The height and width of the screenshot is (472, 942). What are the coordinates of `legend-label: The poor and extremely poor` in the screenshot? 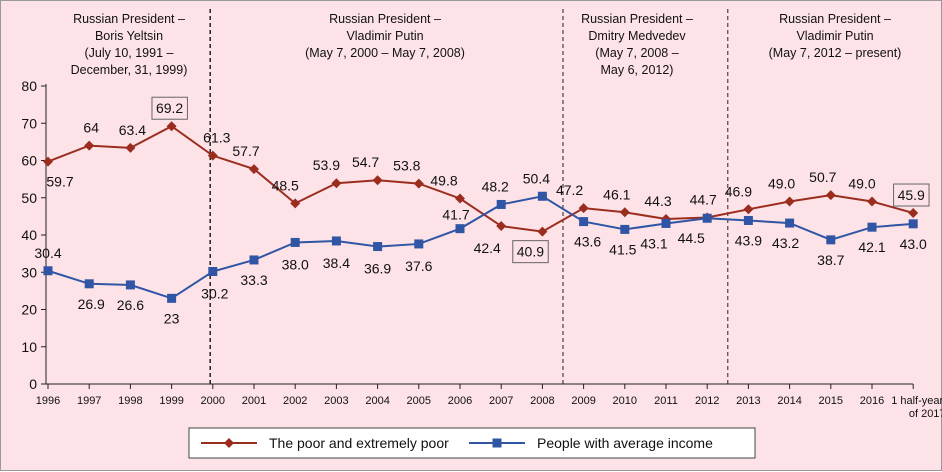 It's located at (359, 443).